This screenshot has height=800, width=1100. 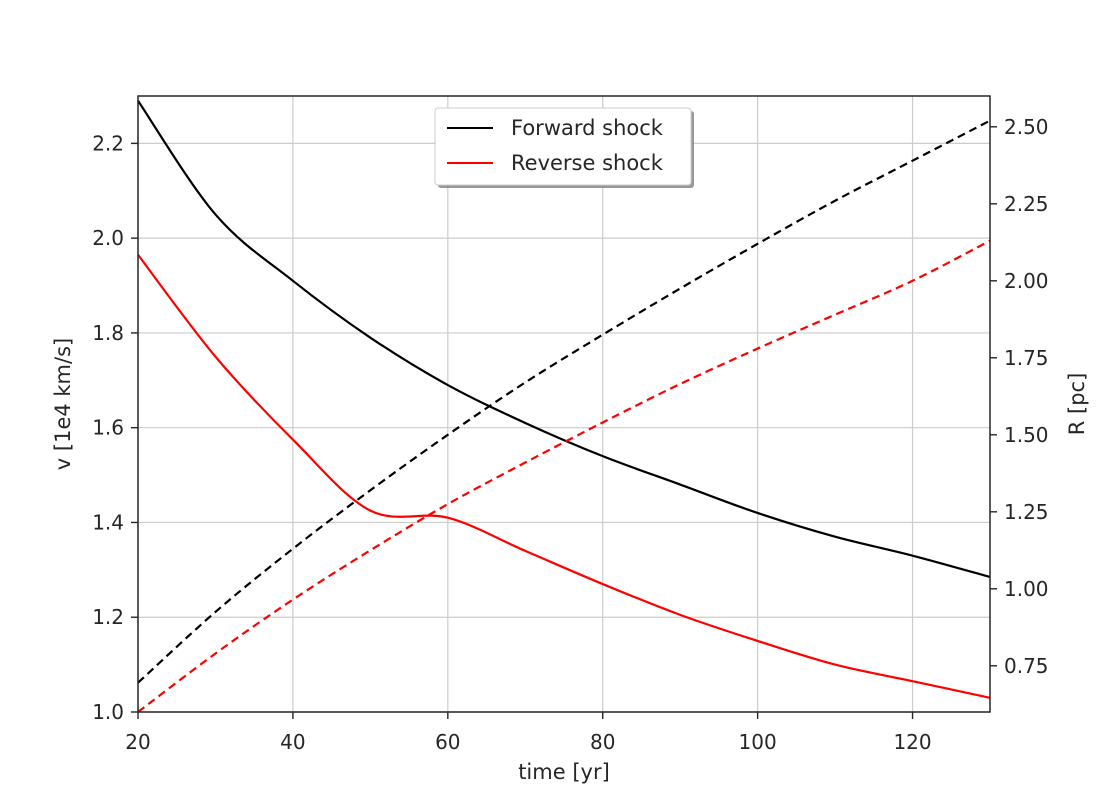 I want to click on y-left-tick-label: 1.6, so click(x=108, y=428).